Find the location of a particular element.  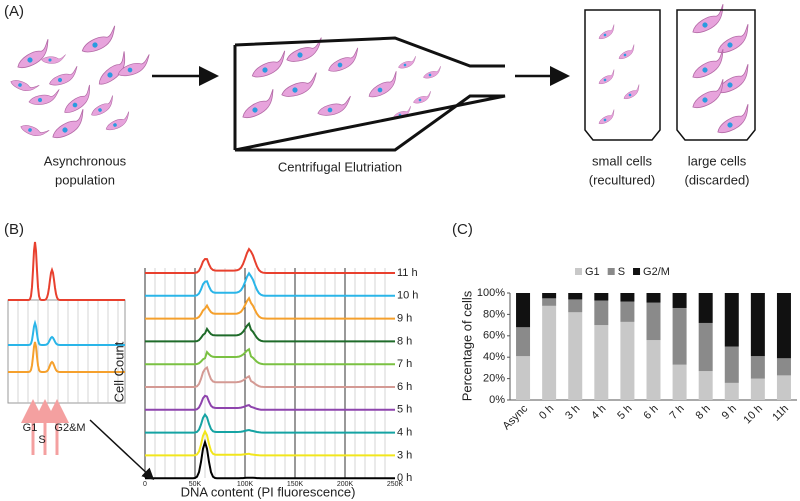

x-tick-label: 10 h is located at coordinates (753, 415).